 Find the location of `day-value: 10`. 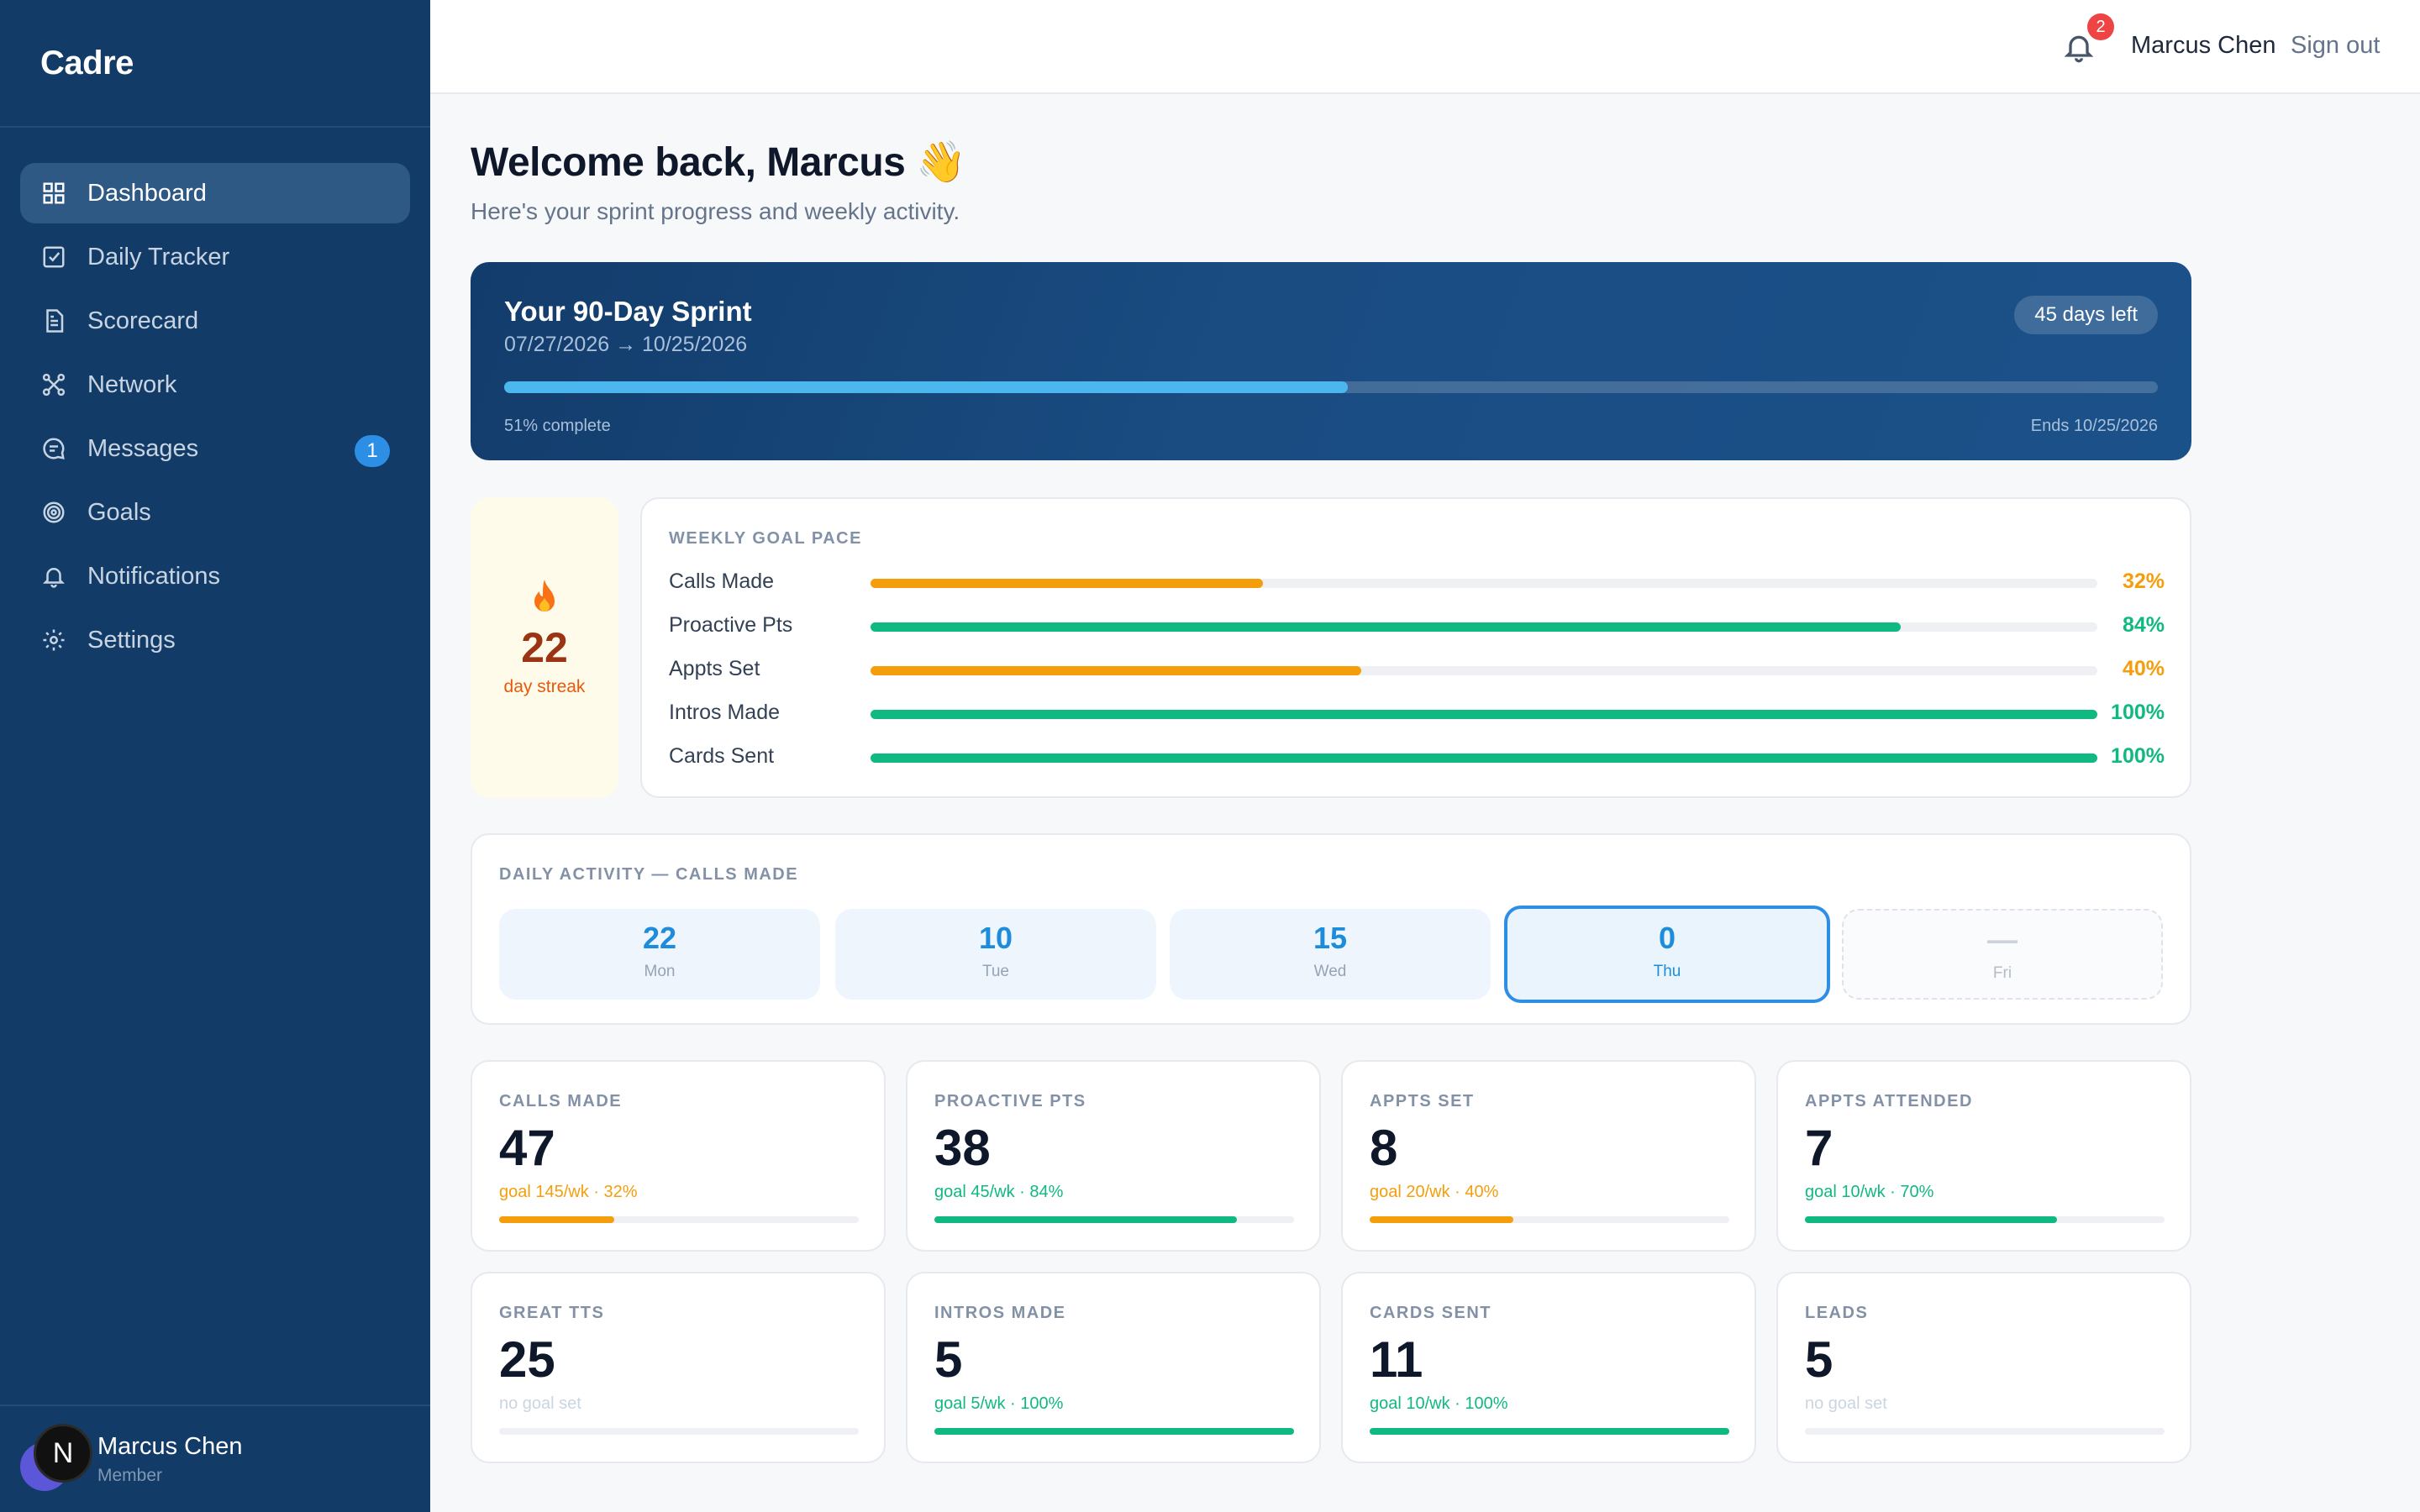

day-value: 10 is located at coordinates (995, 938).